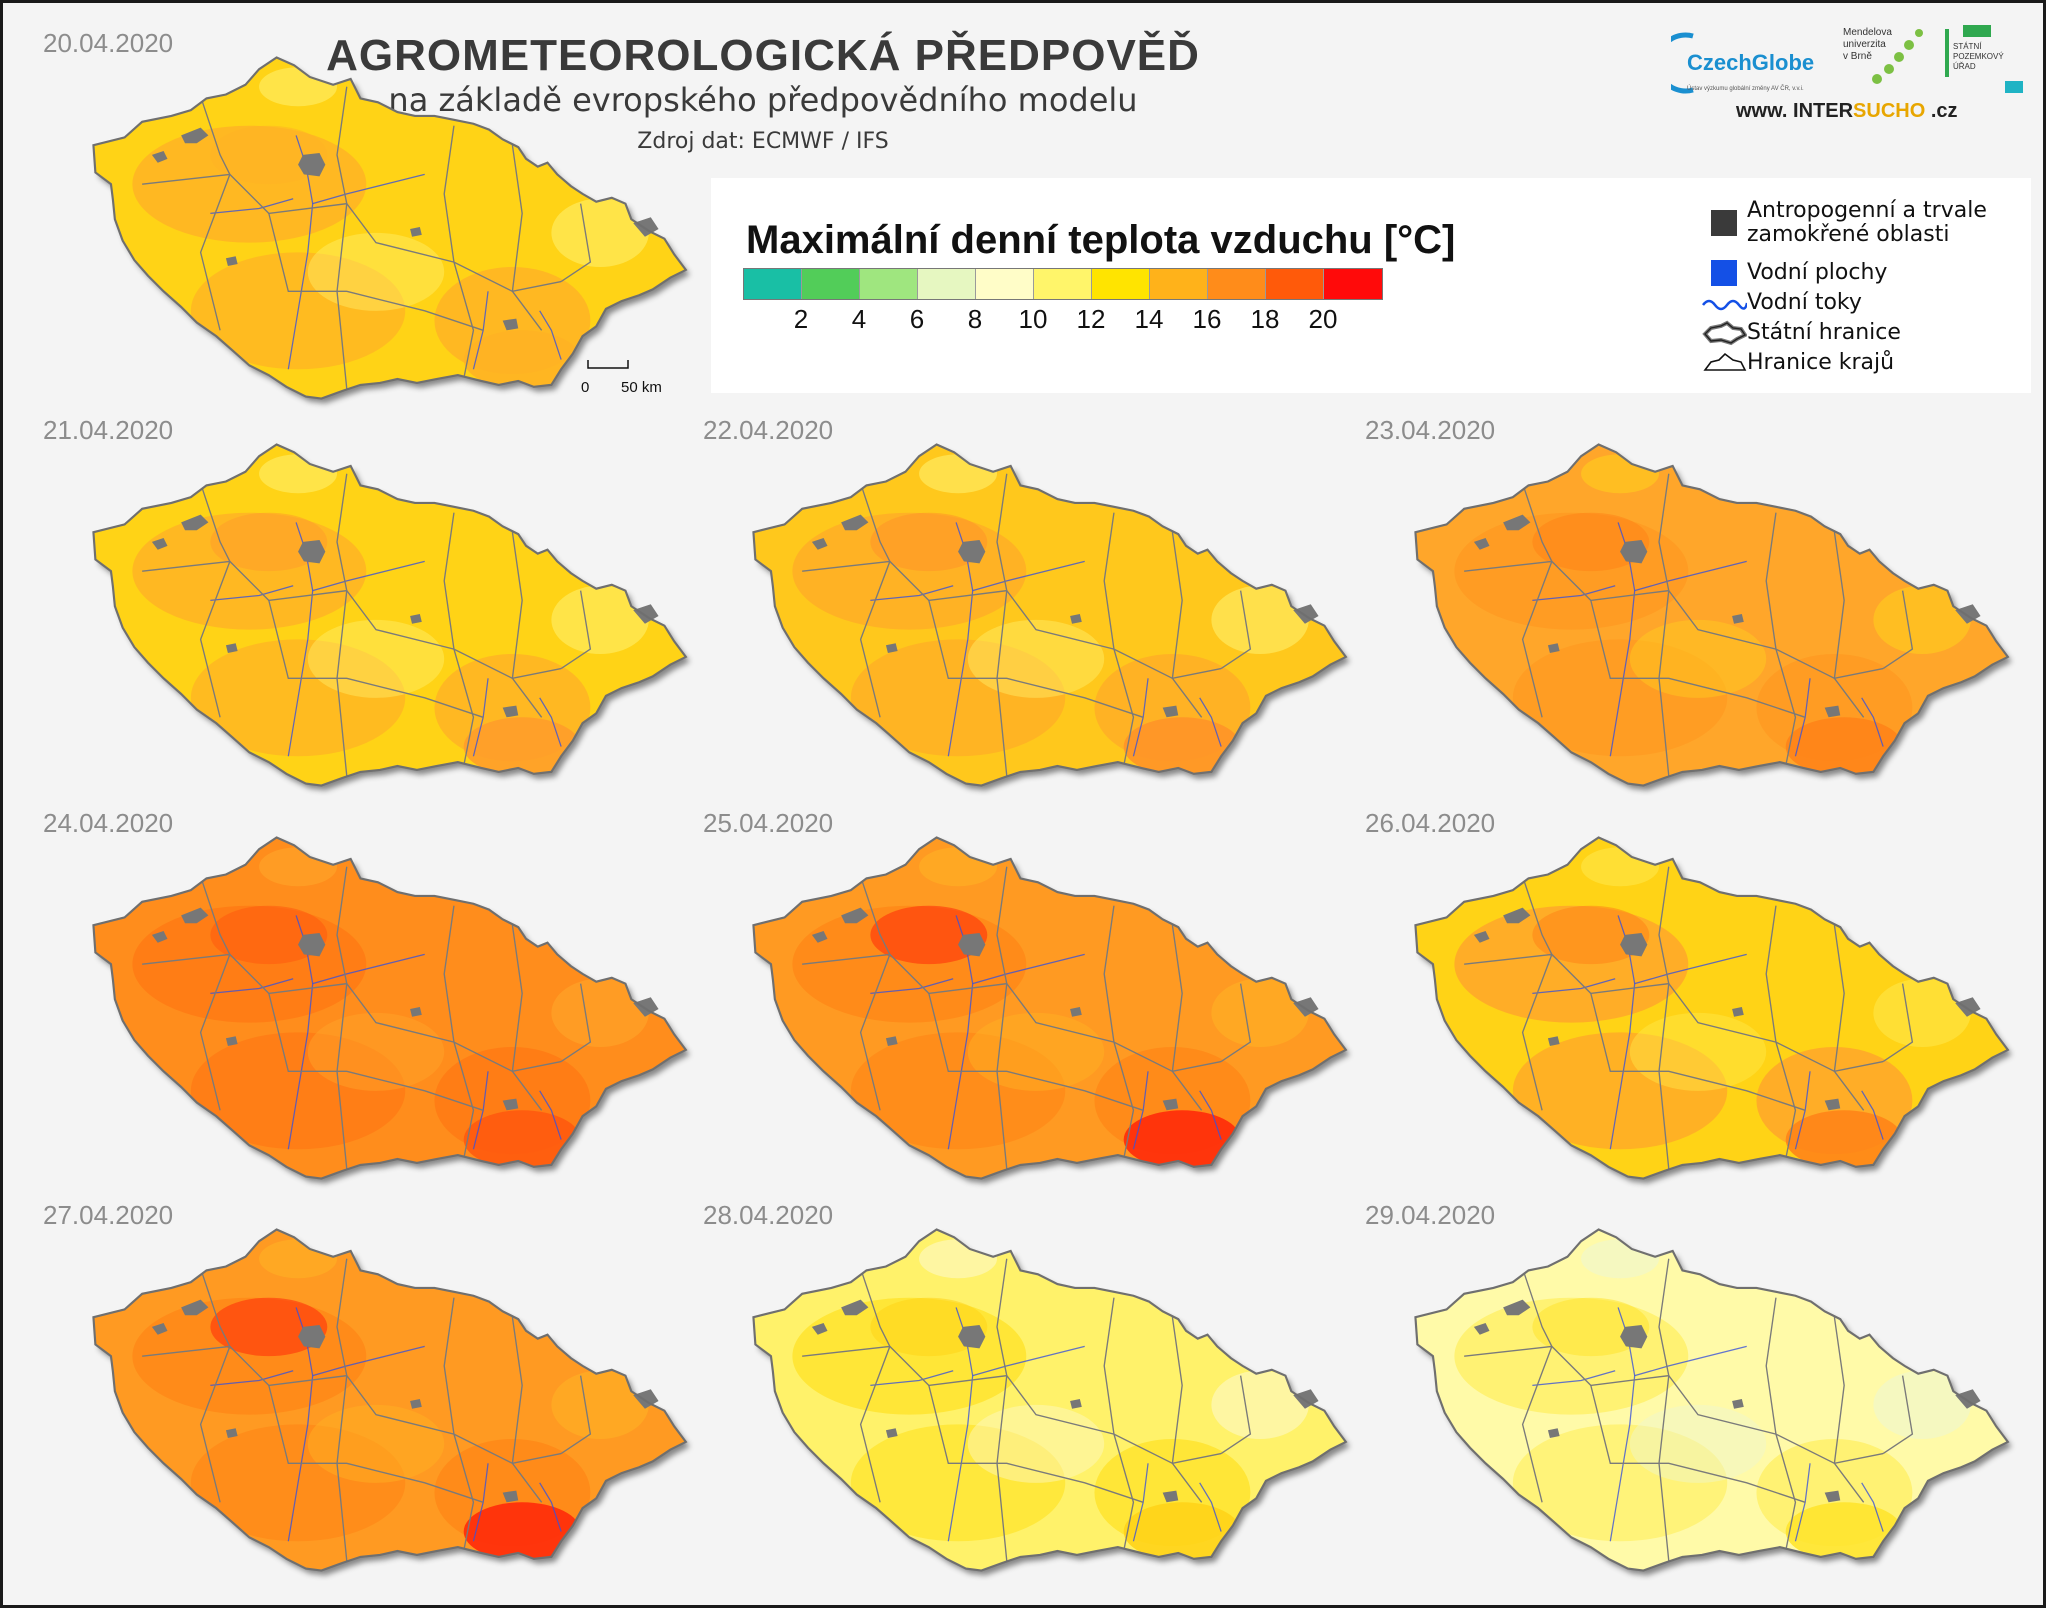  Describe the element at coordinates (1101, 240) in the screenshot. I see `legend-title: Maximální denní teplota vzduchu [°C]` at that location.